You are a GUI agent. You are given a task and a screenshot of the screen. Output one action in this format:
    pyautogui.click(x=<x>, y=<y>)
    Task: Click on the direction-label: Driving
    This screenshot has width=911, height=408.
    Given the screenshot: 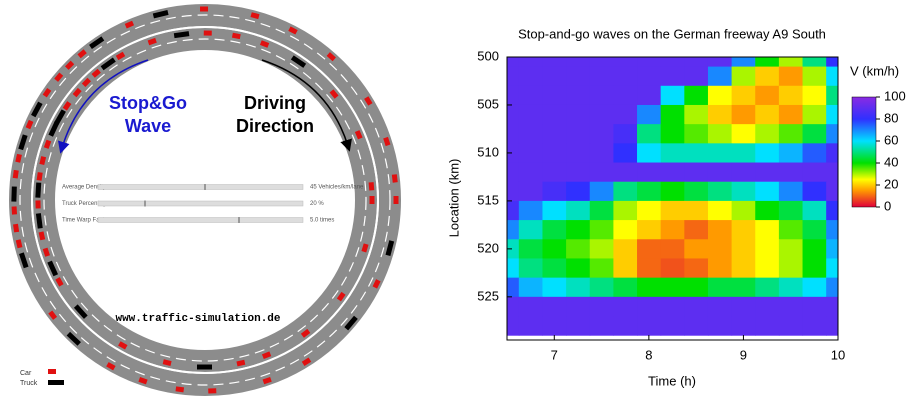 What is the action you would take?
    pyautogui.click(x=275, y=103)
    